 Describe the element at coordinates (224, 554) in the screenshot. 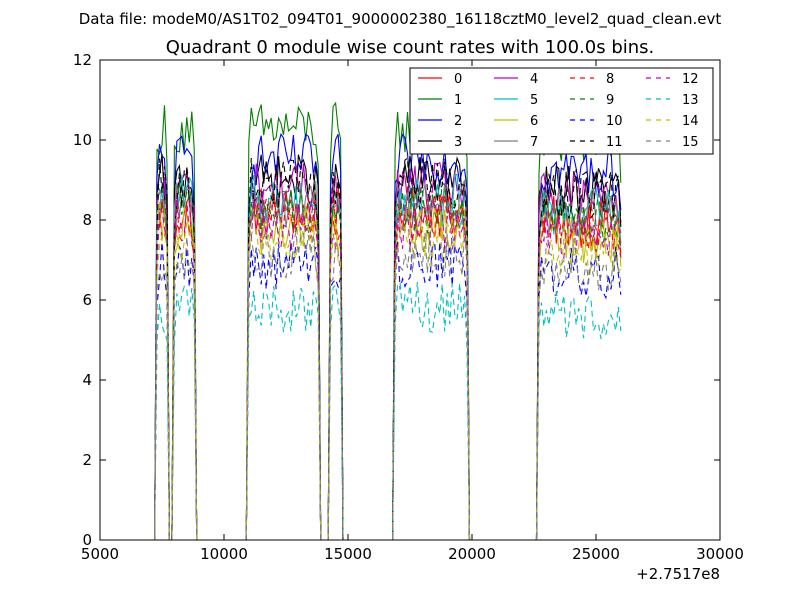

I see `x-tick-label: 10000` at that location.